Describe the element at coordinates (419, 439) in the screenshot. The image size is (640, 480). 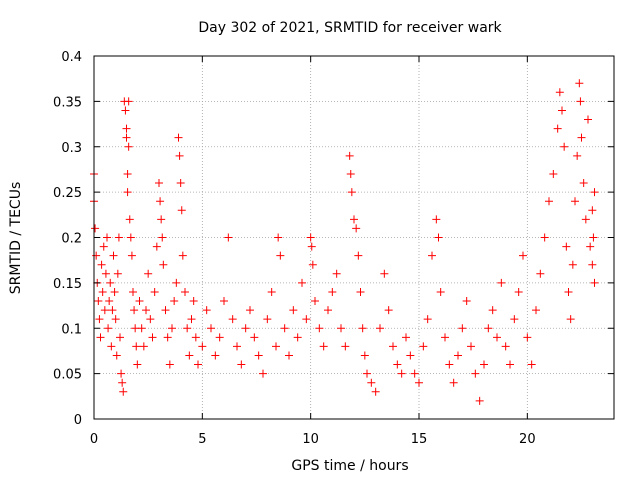
I see `x-tick-label: 15` at that location.